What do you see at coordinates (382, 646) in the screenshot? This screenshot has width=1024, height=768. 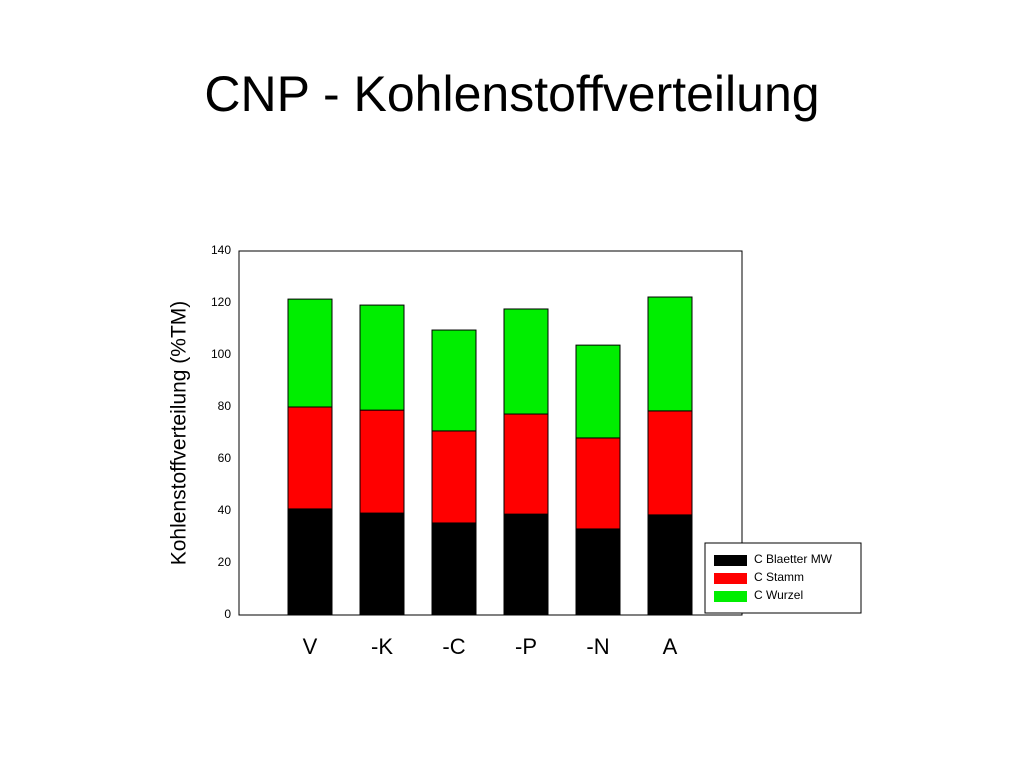 I see `x-tick-label: -K` at bounding box center [382, 646].